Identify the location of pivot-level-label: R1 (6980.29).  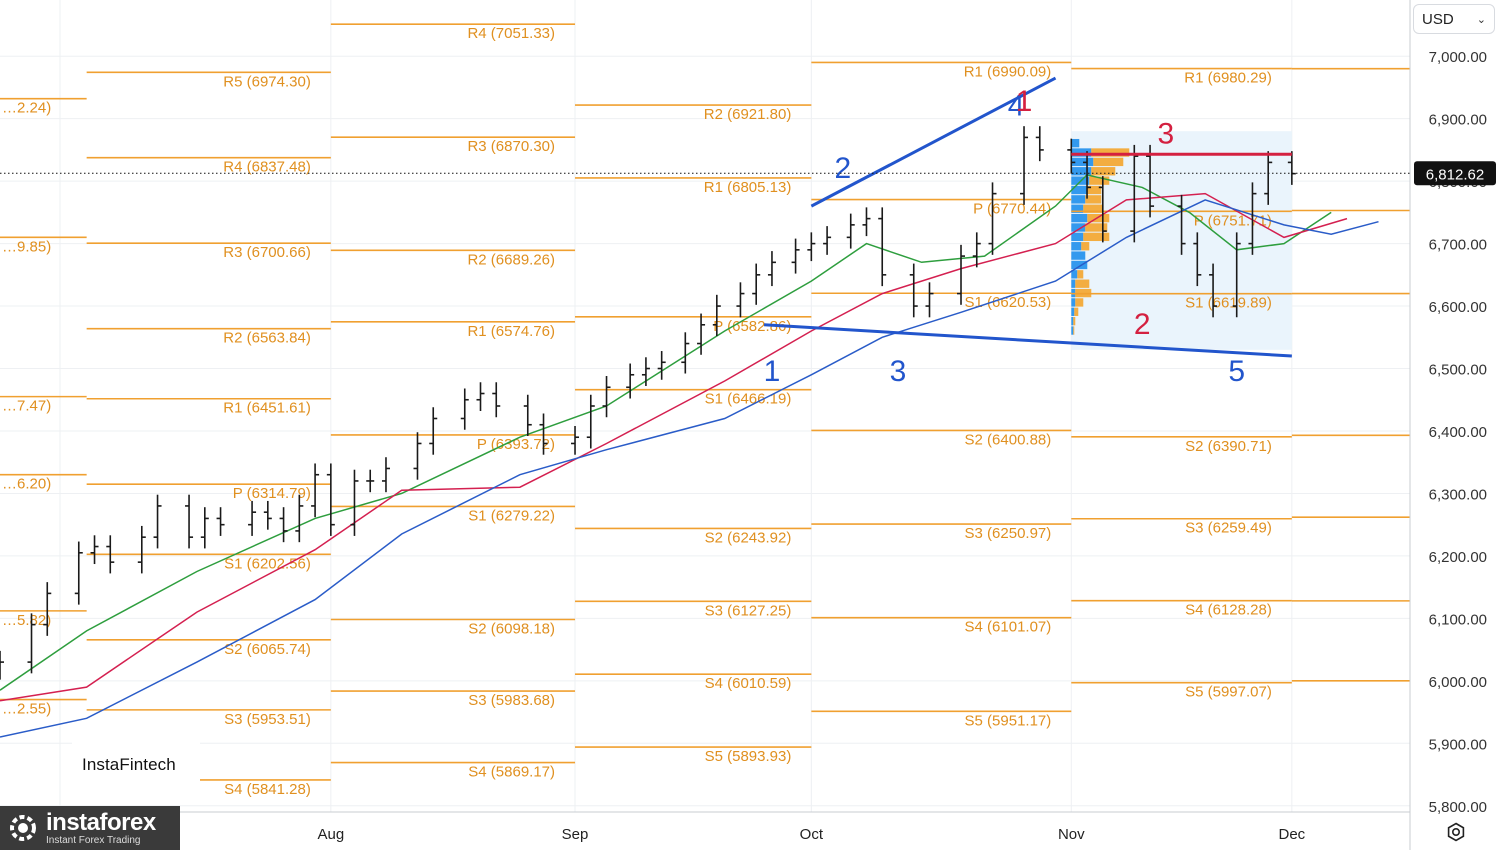
(1228, 78).